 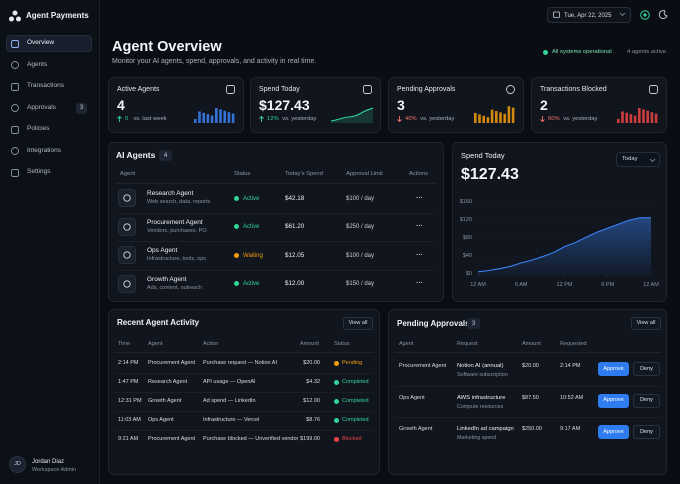 What do you see at coordinates (360, 198) in the screenshot?
I see `agent-limit: $100 / day` at bounding box center [360, 198].